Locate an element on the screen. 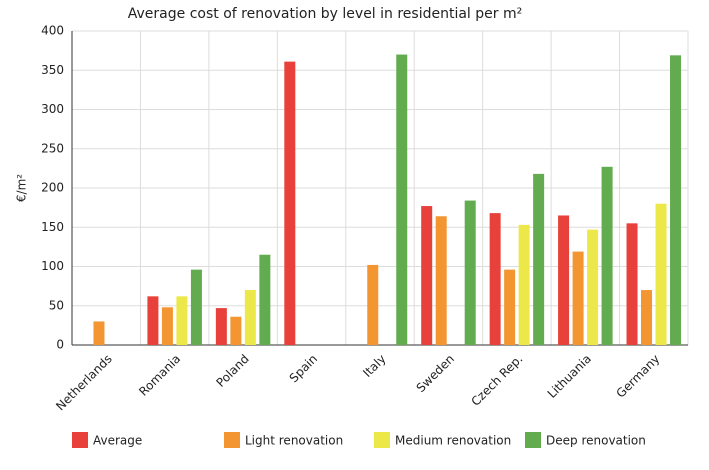 The width and height of the screenshot is (709, 470). x-tick-label: Sweden is located at coordinates (435, 373).